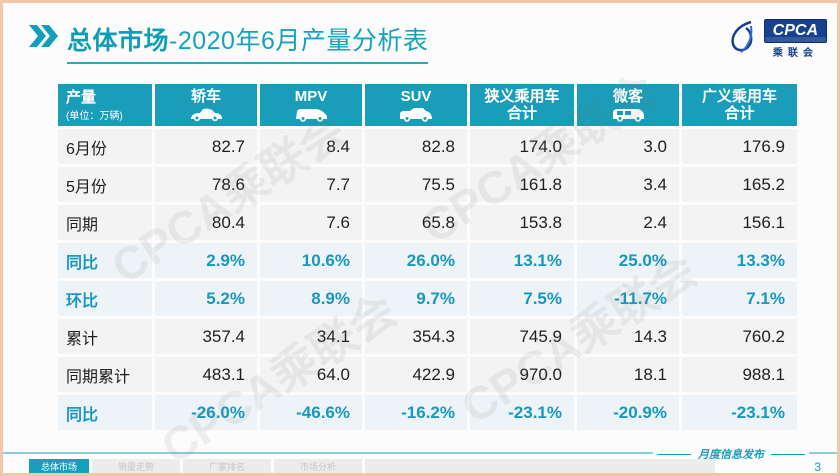 This screenshot has width=840, height=476. Describe the element at coordinates (105, 105) in the screenshot. I see `column-header-production: 产量 (单位：万辆)` at that location.